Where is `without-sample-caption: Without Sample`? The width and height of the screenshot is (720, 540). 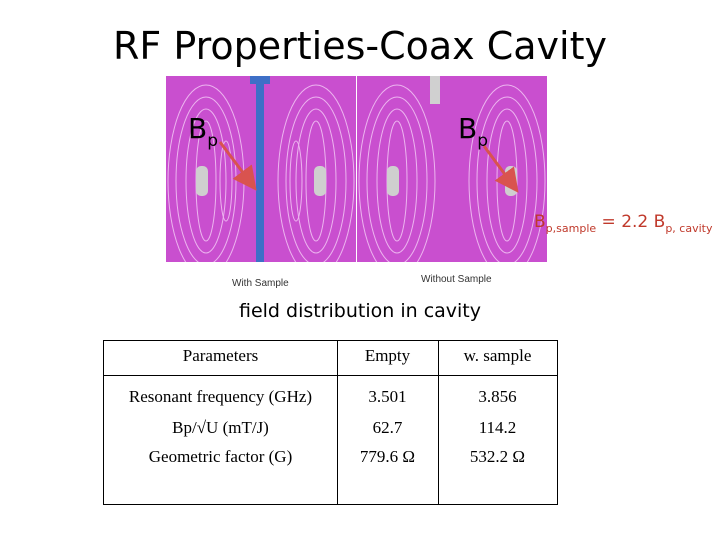 without-sample-caption: Without Sample is located at coordinates (456, 279).